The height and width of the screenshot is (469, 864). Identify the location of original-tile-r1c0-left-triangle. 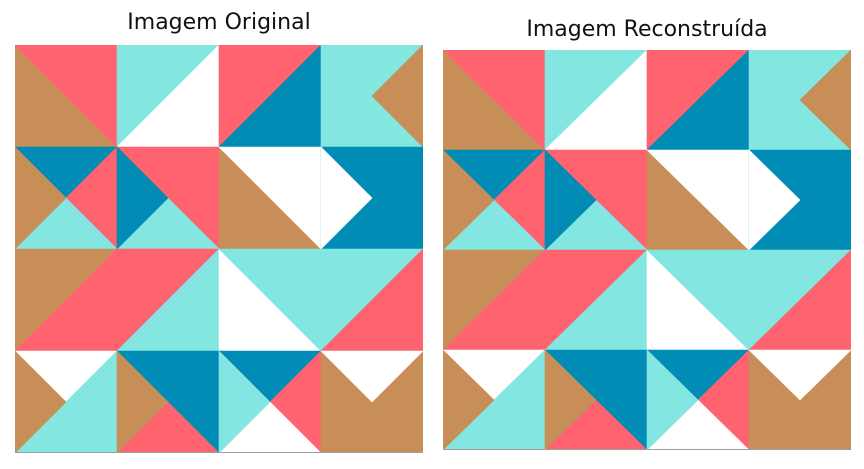
(41, 198).